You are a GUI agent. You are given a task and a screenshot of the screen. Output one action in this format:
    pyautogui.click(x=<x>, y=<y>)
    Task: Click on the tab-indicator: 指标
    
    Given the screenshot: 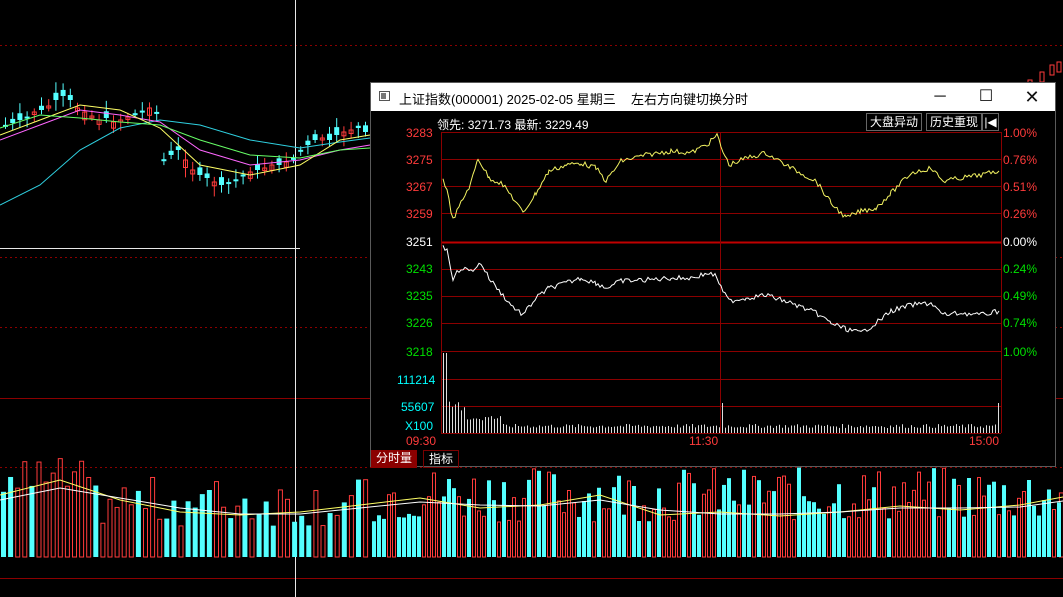 What is the action you would take?
    pyautogui.click(x=441, y=459)
    